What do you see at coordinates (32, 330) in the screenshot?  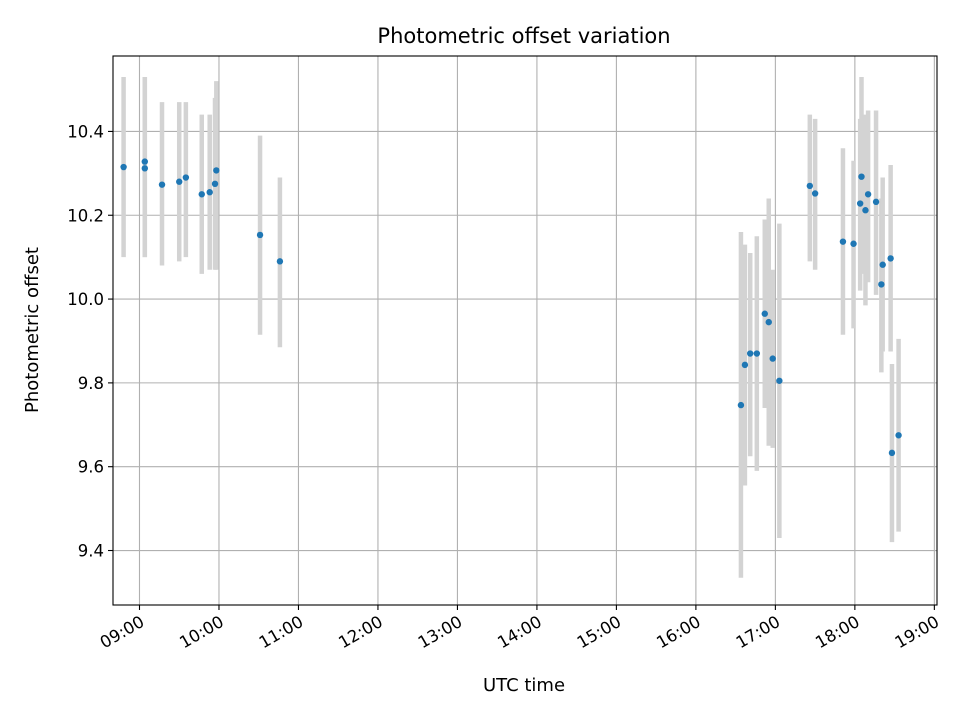 I see `y-axis-label: Photometric offset` at bounding box center [32, 330].